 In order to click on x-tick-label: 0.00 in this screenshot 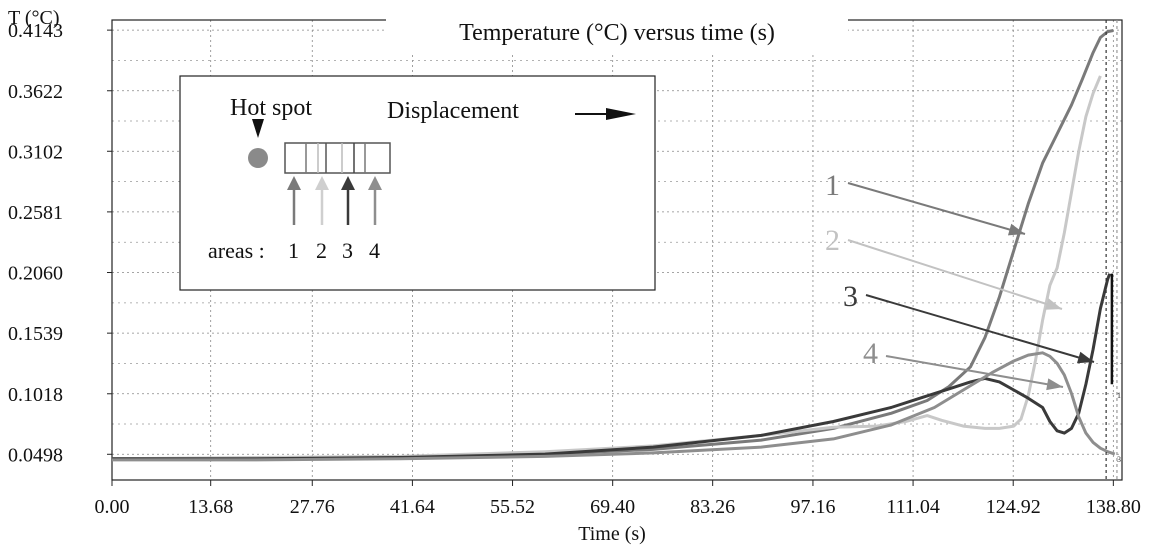, I will do `click(112, 507)`.